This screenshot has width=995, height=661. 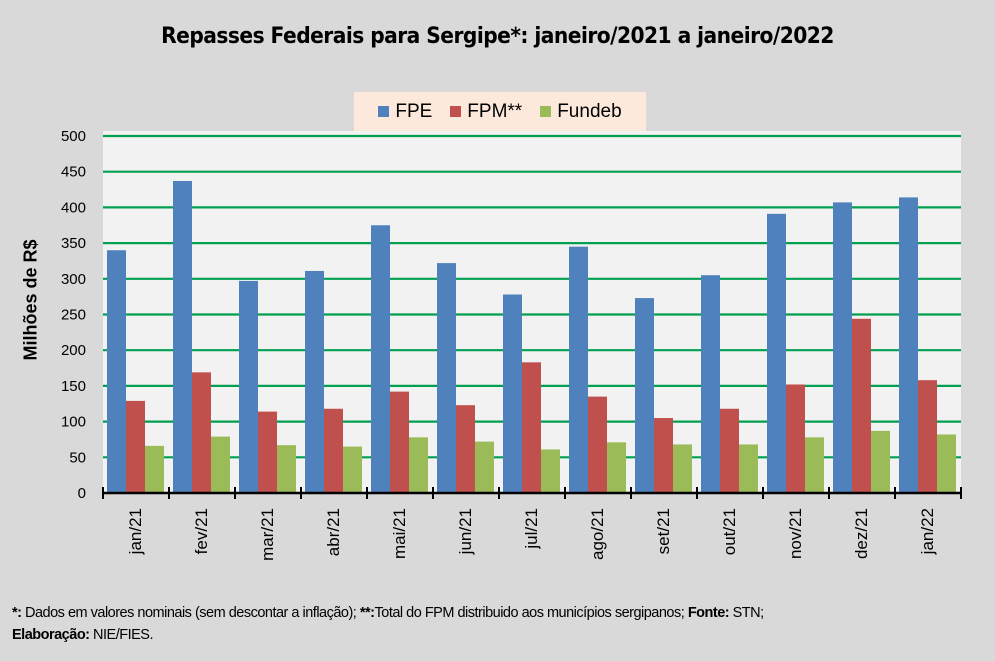 What do you see at coordinates (663, 531) in the screenshot?
I see `x-tick-label: set/21` at bounding box center [663, 531].